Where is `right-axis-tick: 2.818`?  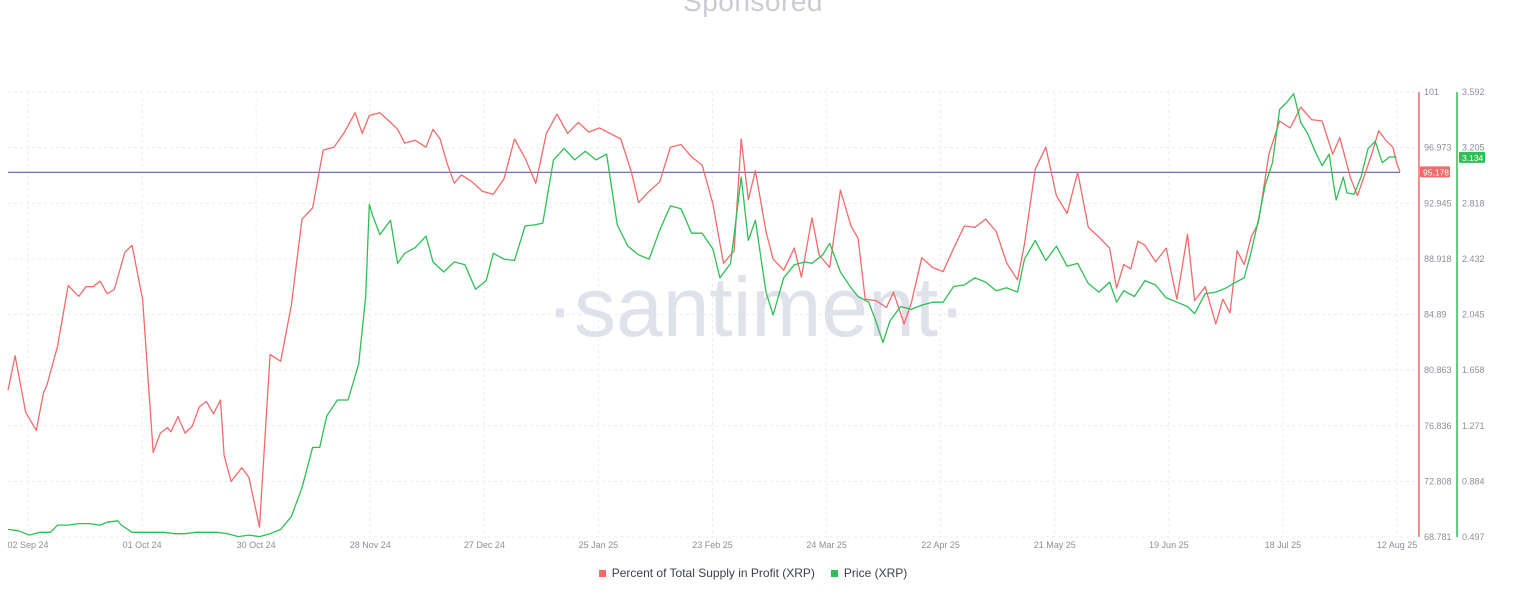
right-axis-tick: 2.818 is located at coordinates (1473, 203).